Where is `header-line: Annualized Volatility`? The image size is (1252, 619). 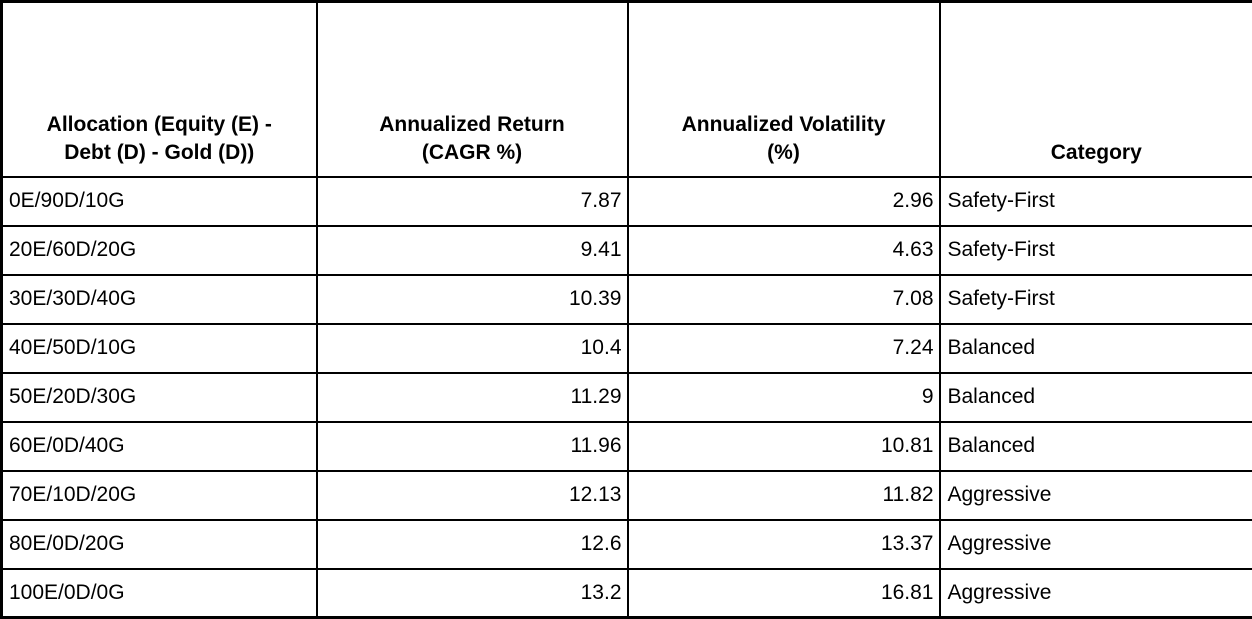
header-line: Annualized Volatility is located at coordinates (784, 125).